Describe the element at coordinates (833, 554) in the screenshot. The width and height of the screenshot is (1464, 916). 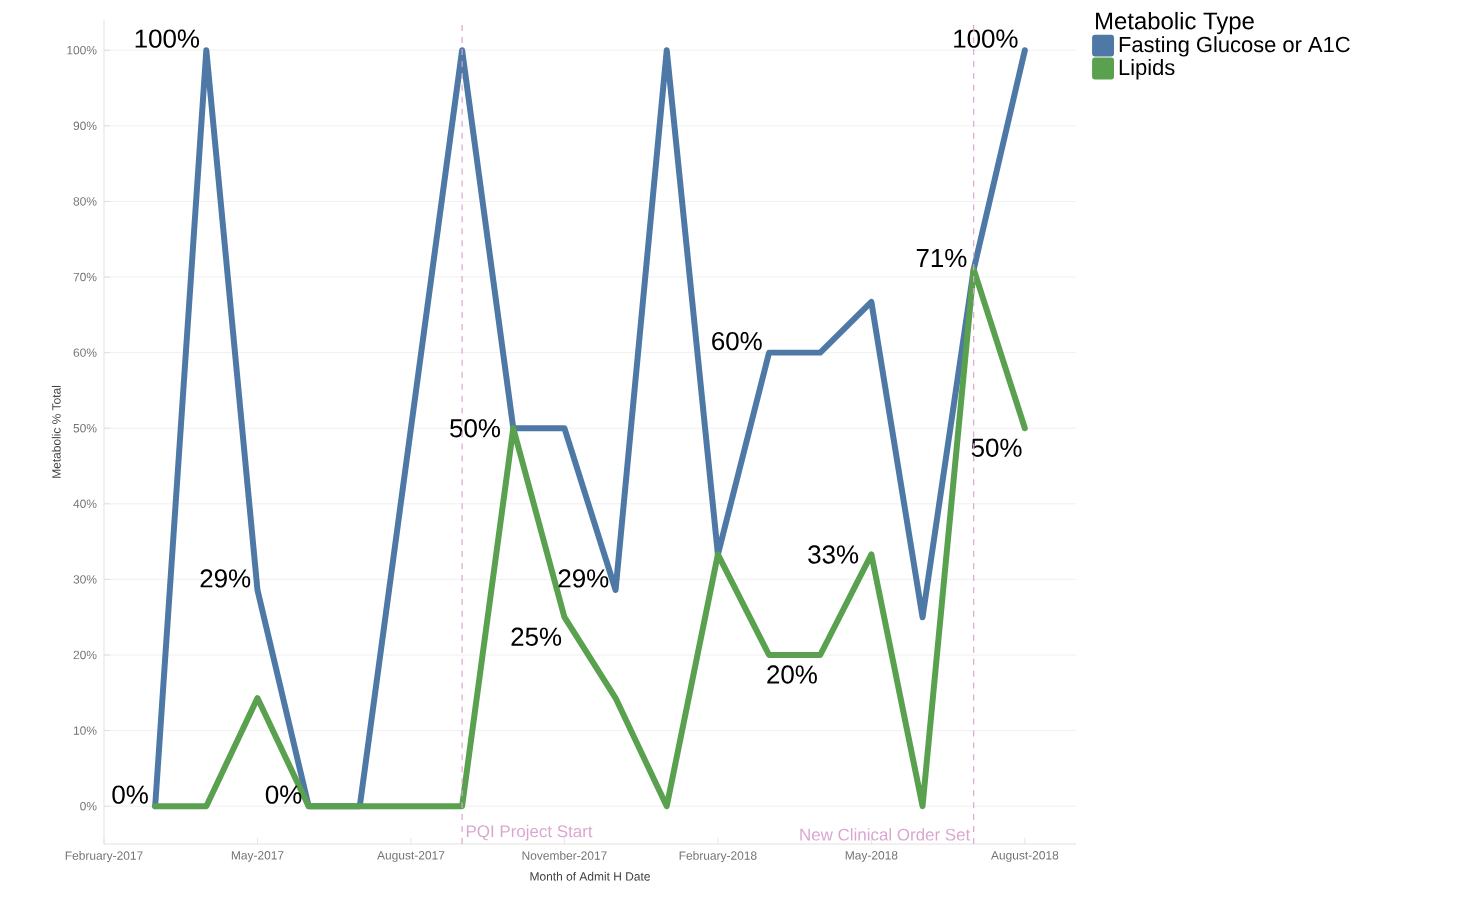
I see `data-label: 33%` at that location.